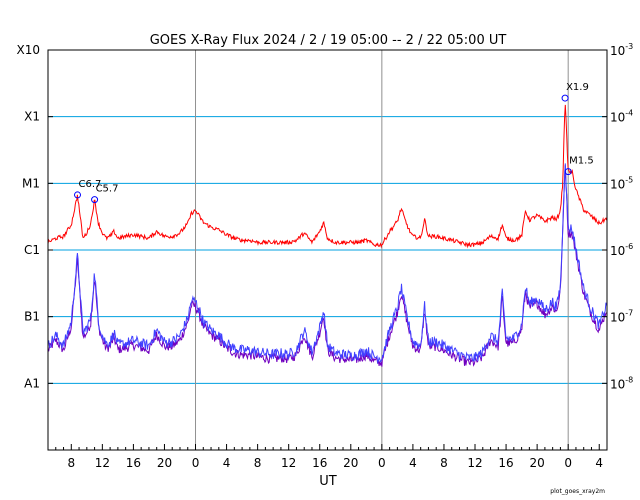  Describe the element at coordinates (621, 183) in the screenshot. I see `y-tick-label-right: 10⁻⁵` at that location.